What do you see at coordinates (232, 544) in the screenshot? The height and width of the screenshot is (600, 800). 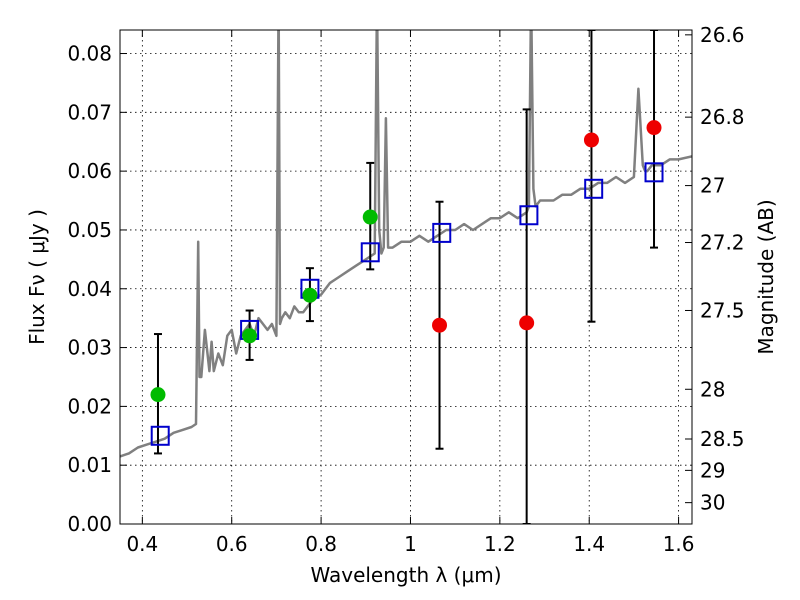 I see `x-tick-label: 0.6` at bounding box center [232, 544].